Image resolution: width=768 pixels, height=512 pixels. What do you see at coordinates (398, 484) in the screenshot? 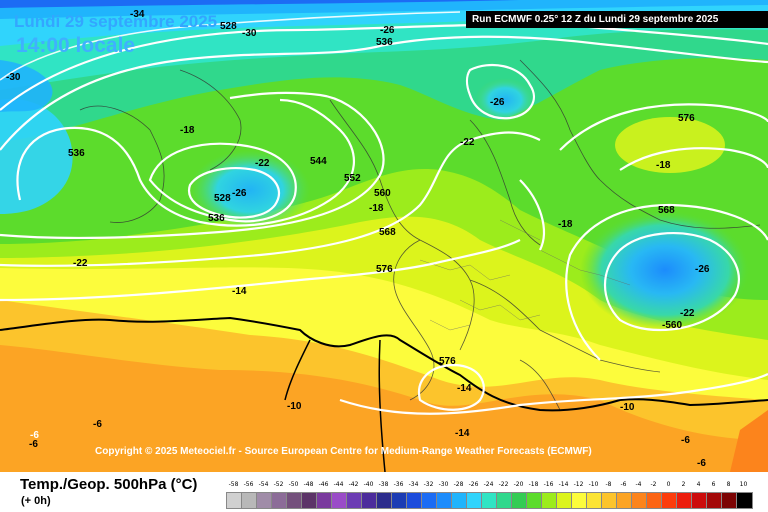
I see `scale-tick-label: -36` at bounding box center [398, 484].